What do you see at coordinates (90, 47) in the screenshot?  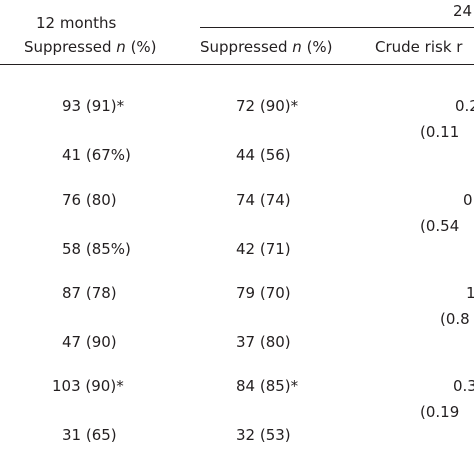 I see `header-suppressed-12: Suppressed n (%)` at bounding box center [90, 47].